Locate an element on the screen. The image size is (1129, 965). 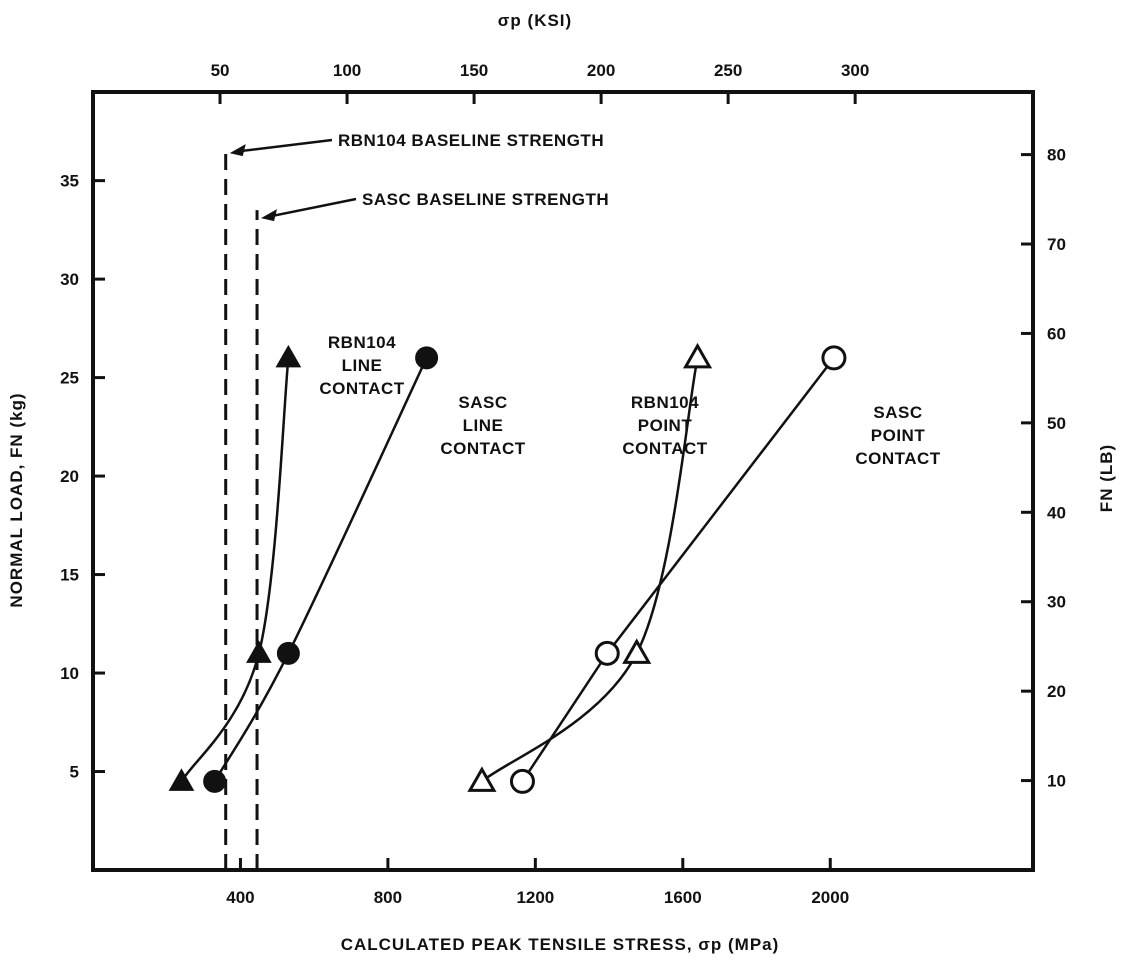
right-tick-label: 30 is located at coordinates (1056, 602).